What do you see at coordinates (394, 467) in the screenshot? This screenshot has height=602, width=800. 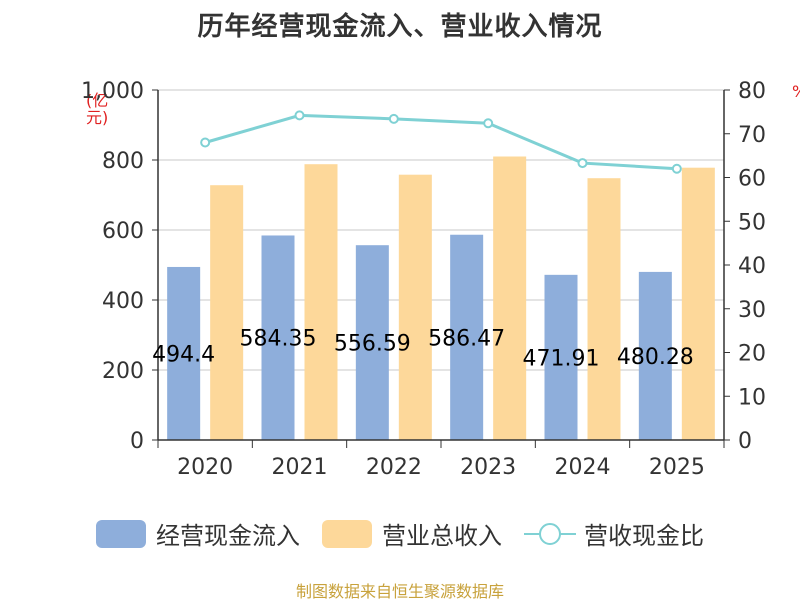 I see `x-tick-label: 2022` at bounding box center [394, 467].